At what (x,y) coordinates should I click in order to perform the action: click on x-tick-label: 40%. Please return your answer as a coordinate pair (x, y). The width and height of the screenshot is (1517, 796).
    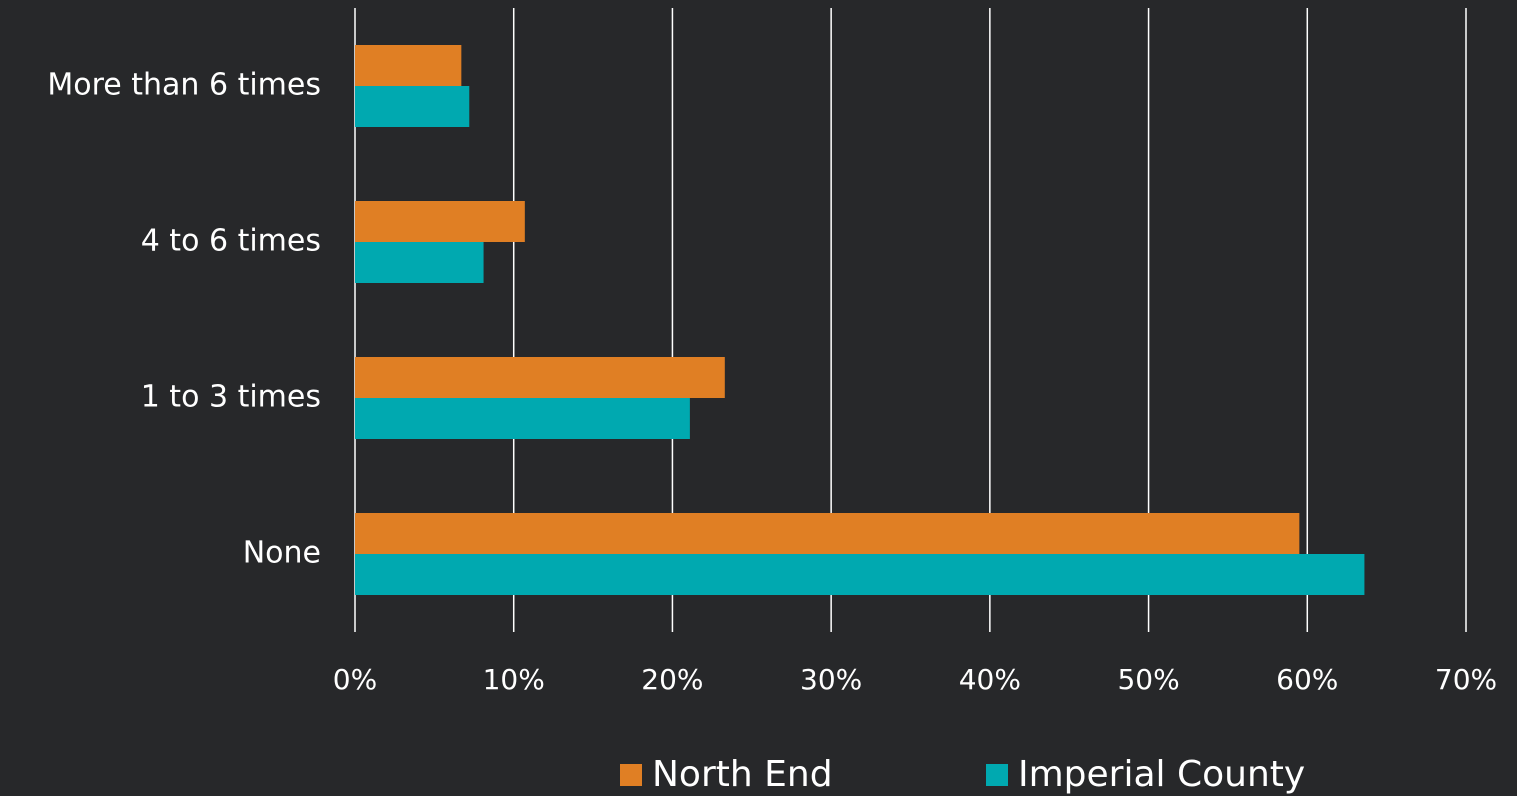
    Looking at the image, I should click on (990, 679).